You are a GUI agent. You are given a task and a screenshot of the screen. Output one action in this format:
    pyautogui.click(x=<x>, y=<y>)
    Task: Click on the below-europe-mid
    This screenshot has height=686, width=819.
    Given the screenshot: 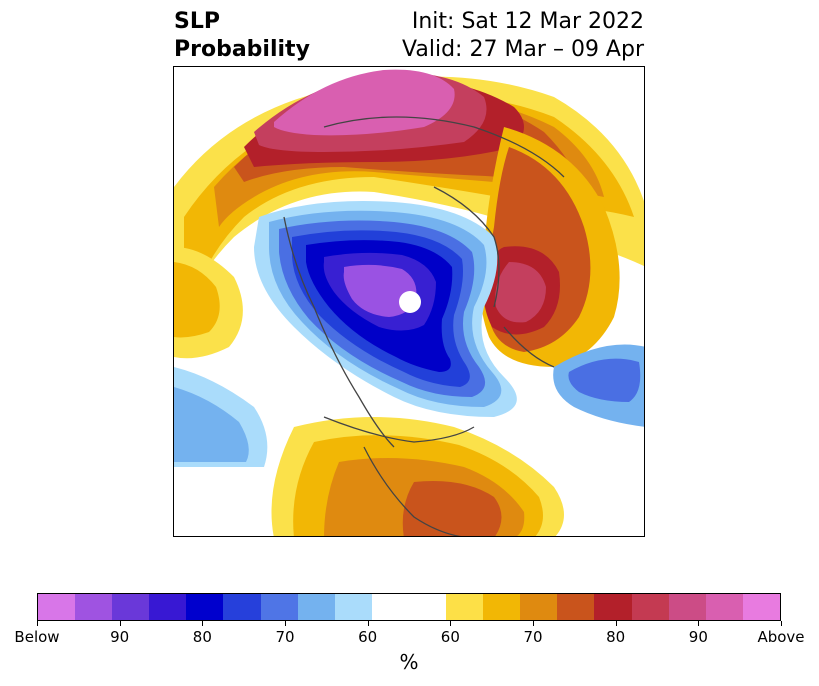 What is the action you would take?
    pyautogui.click(x=604, y=380)
    